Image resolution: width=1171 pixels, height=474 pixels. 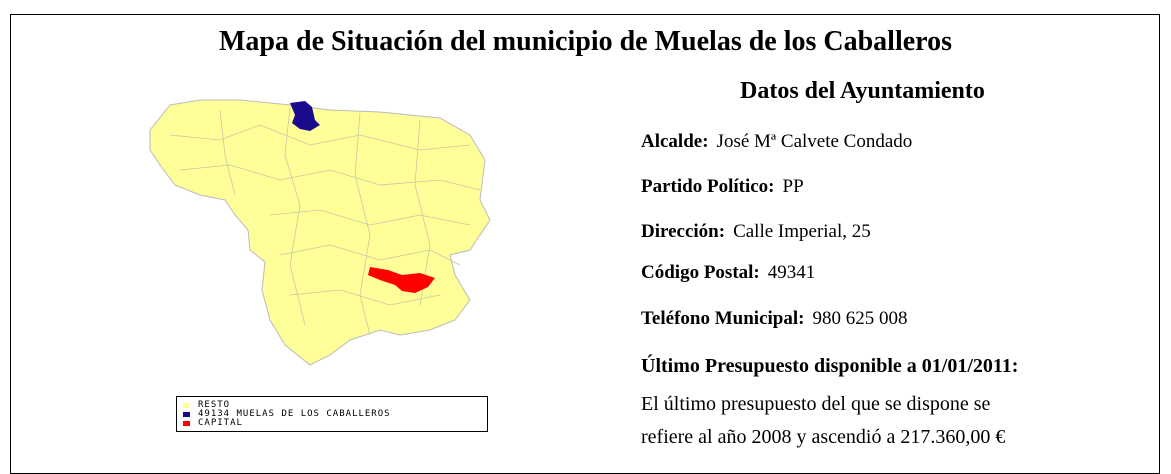 I want to click on detail-value: 49341, so click(x=791, y=272).